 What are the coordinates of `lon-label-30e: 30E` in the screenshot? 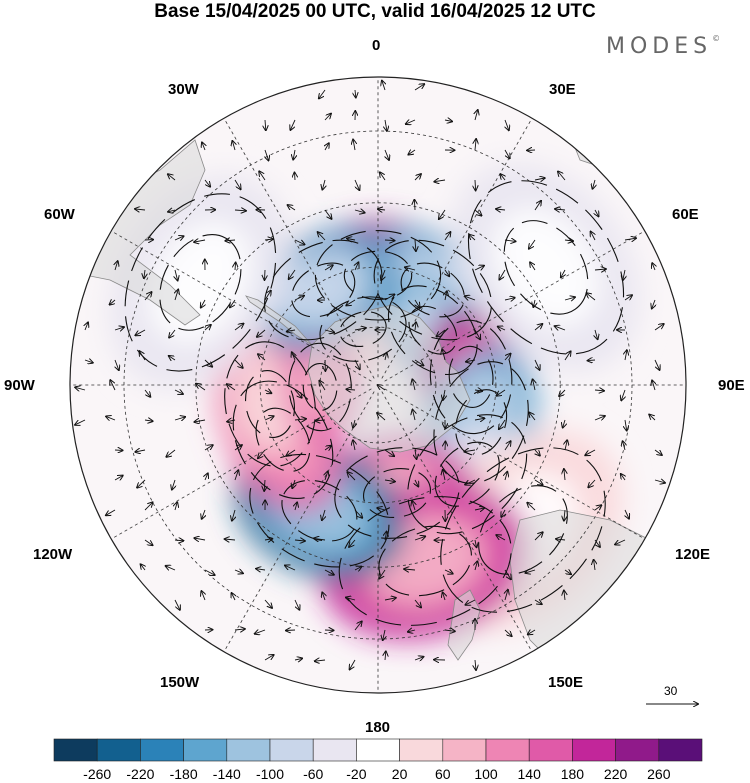 It's located at (562, 89).